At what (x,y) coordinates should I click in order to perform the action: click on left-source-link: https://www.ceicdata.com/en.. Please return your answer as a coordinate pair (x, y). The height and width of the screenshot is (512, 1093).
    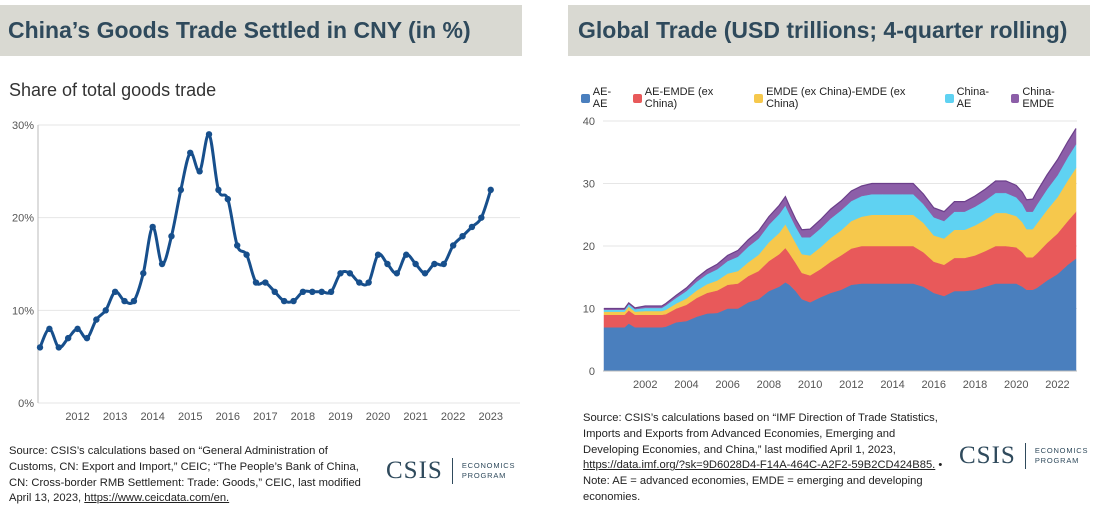
    Looking at the image, I should click on (157, 498).